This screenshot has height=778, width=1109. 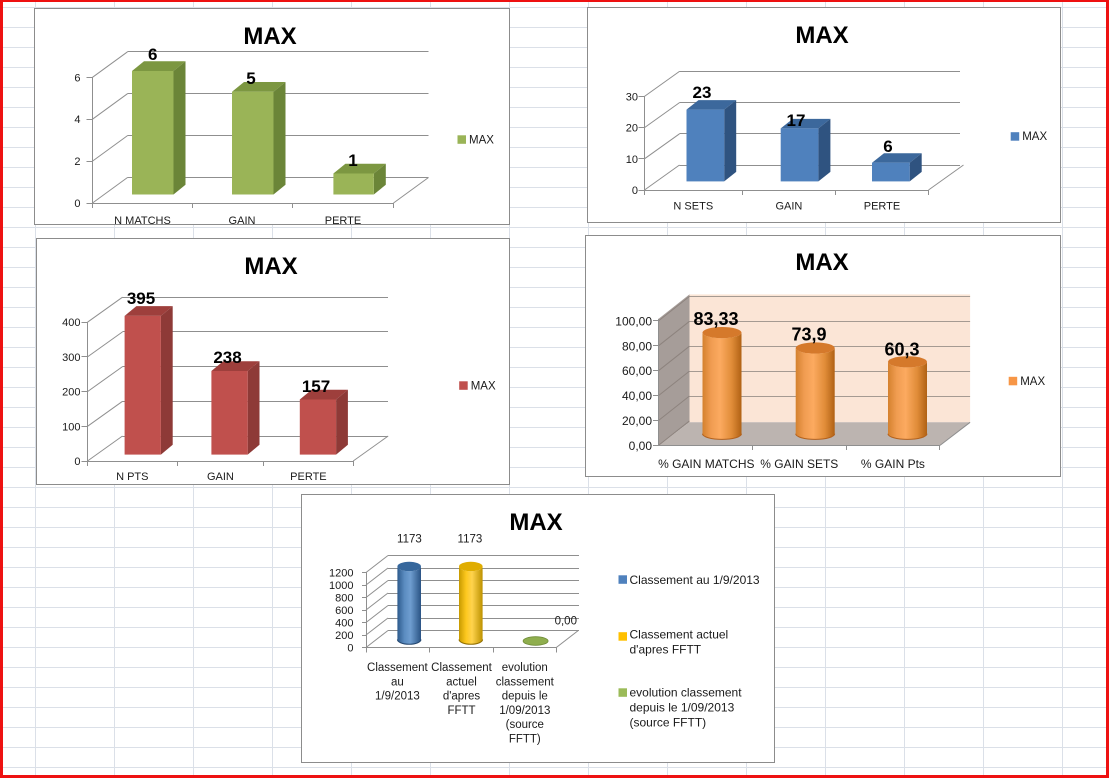 What do you see at coordinates (525, 740) in the screenshot?
I see `svg-text: FFTT)` at bounding box center [525, 740].